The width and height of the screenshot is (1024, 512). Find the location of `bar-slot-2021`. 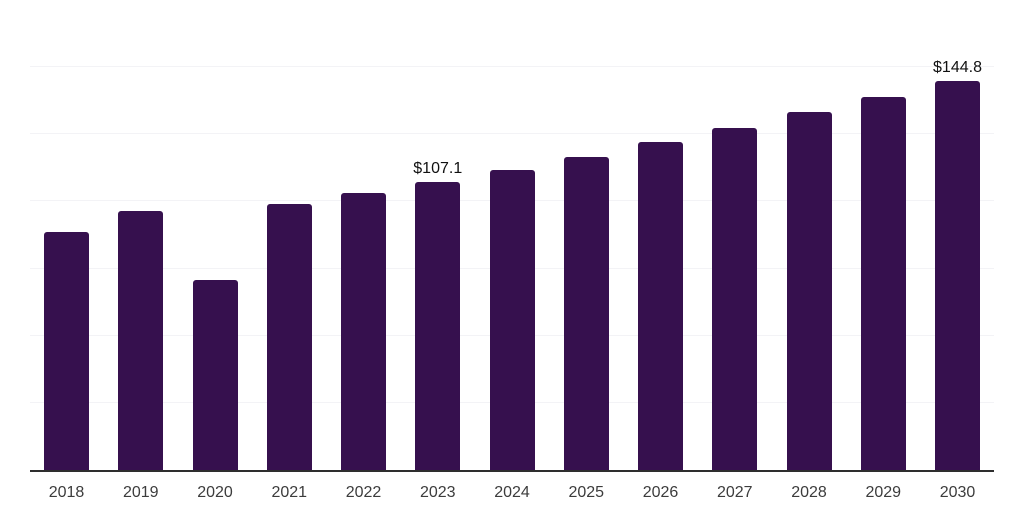

bar-slot-2021 is located at coordinates (289, 235).